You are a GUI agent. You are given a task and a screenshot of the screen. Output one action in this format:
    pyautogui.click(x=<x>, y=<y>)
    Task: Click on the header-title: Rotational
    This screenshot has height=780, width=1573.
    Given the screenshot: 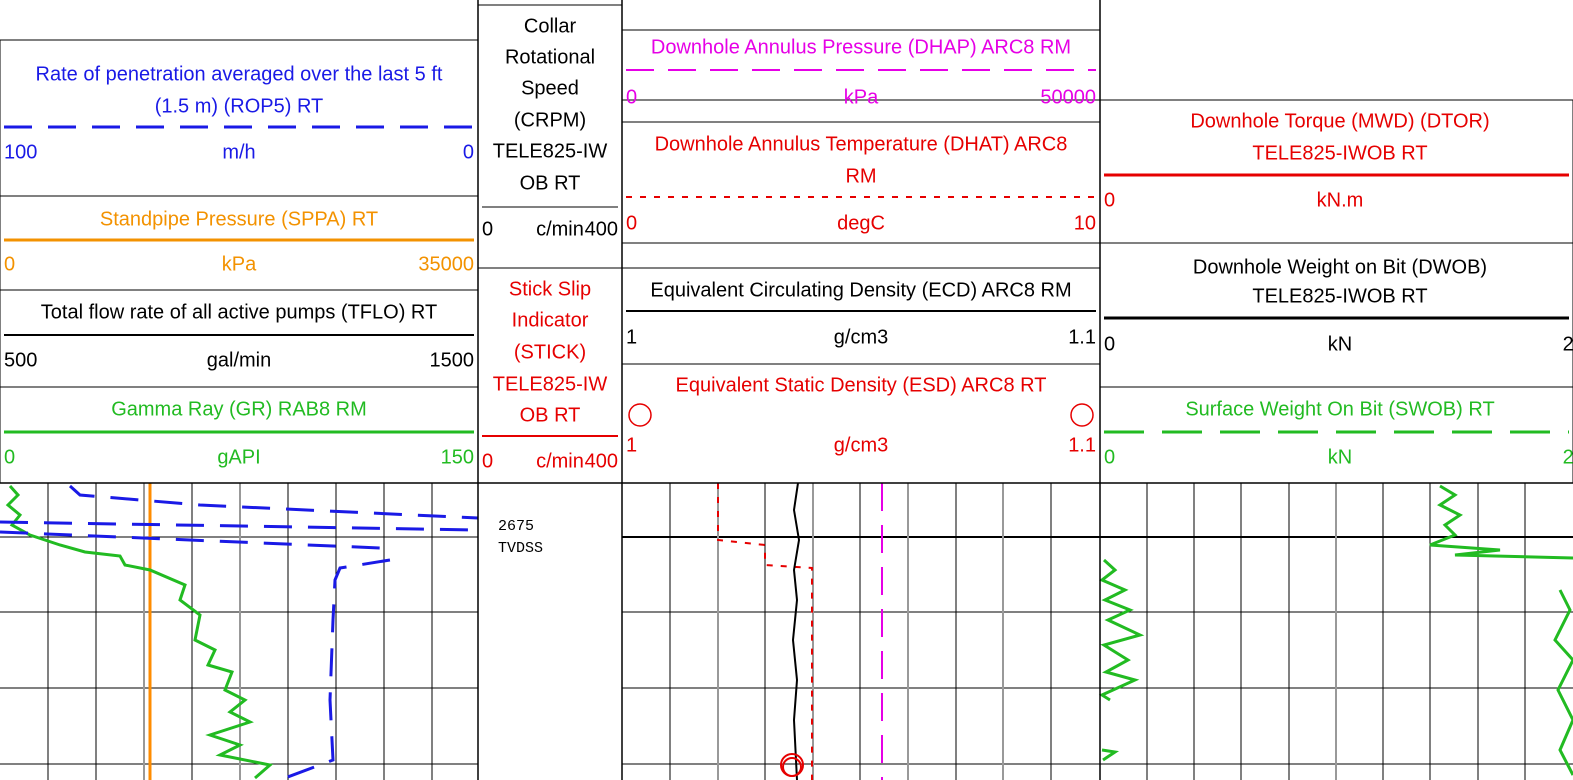 What is the action you would take?
    pyautogui.click(x=550, y=57)
    